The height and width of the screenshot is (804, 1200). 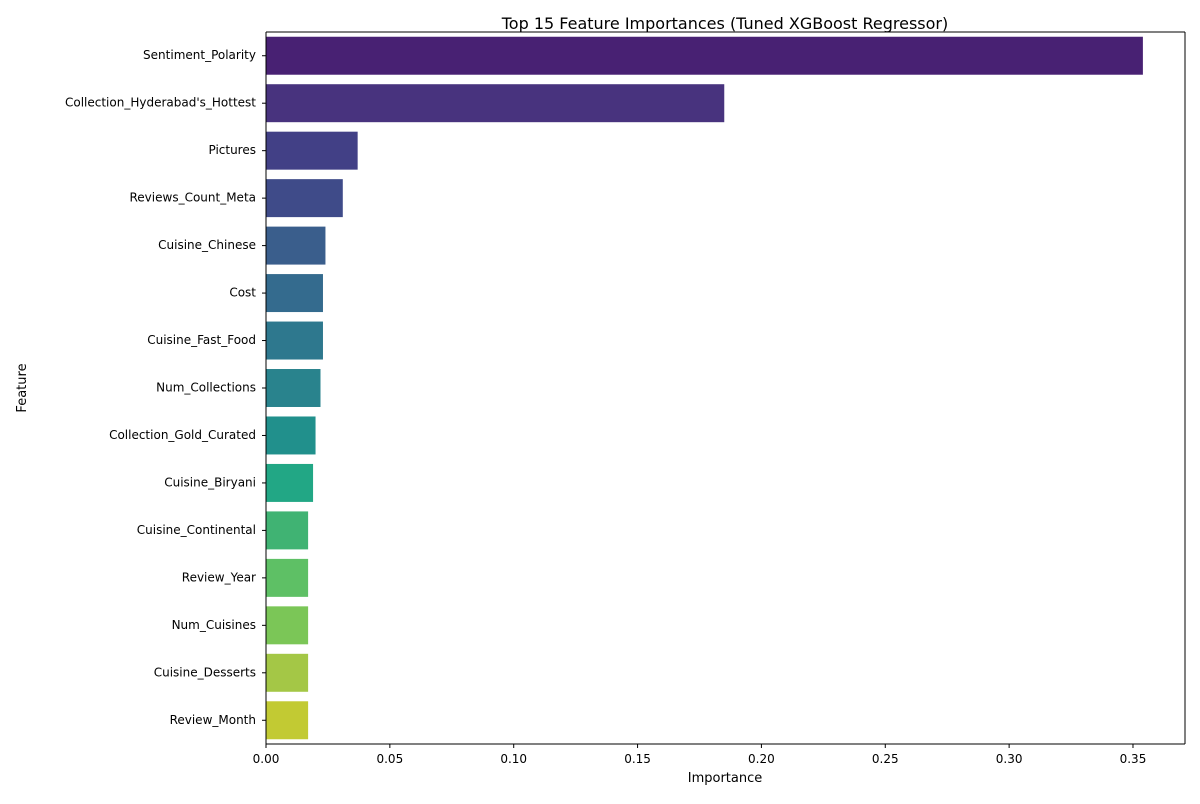 I want to click on x-tick-label: 0.25, so click(x=885, y=759).